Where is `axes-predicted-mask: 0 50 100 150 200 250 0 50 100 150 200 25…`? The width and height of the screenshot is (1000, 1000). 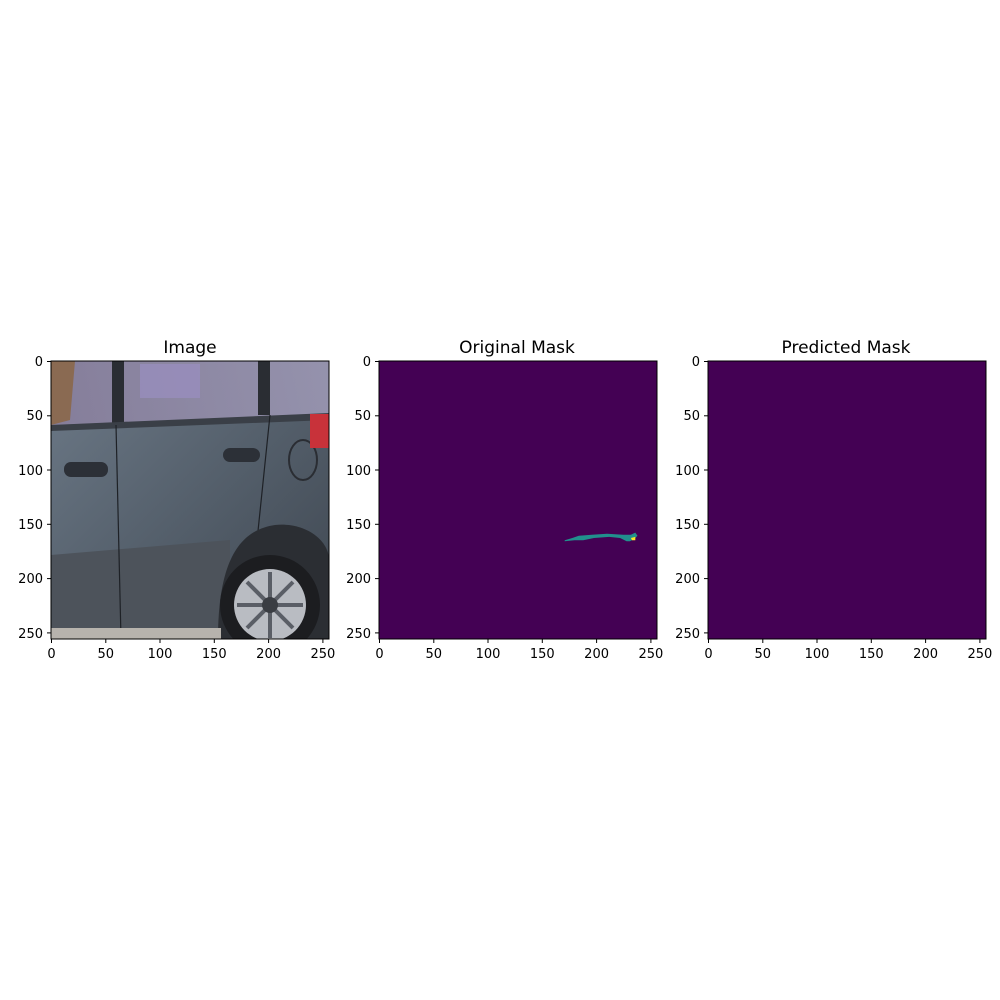 axes-predicted-mask: 0 50 100 150 200 250 0 50 100 150 200 25… is located at coordinates (833, 508).